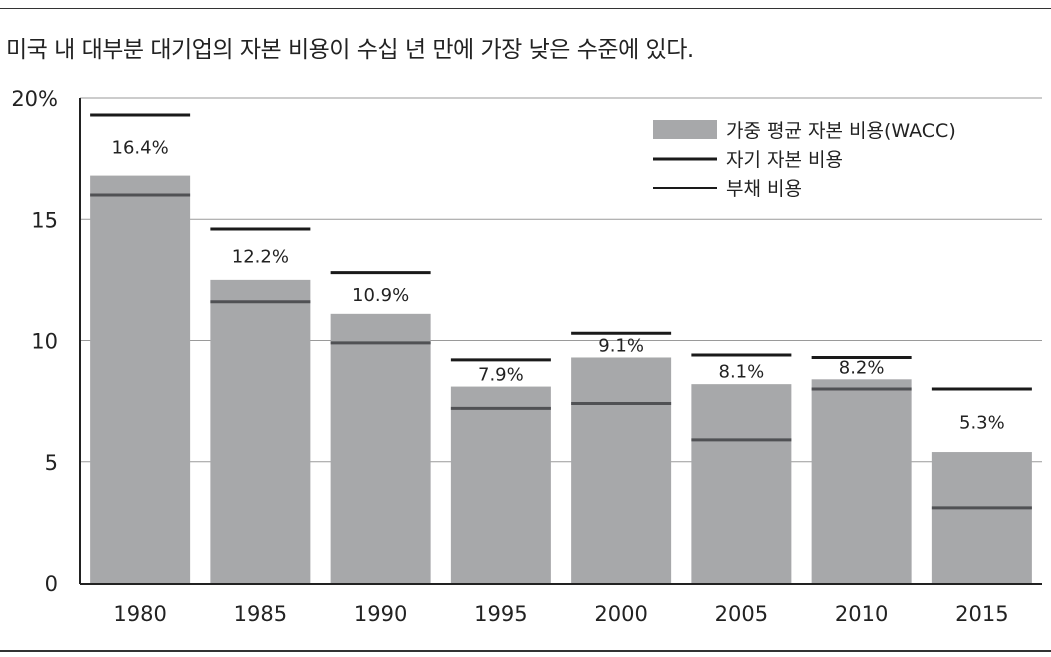 The image size is (1051, 657). I want to click on x-tick-label: 2015, so click(981, 614).